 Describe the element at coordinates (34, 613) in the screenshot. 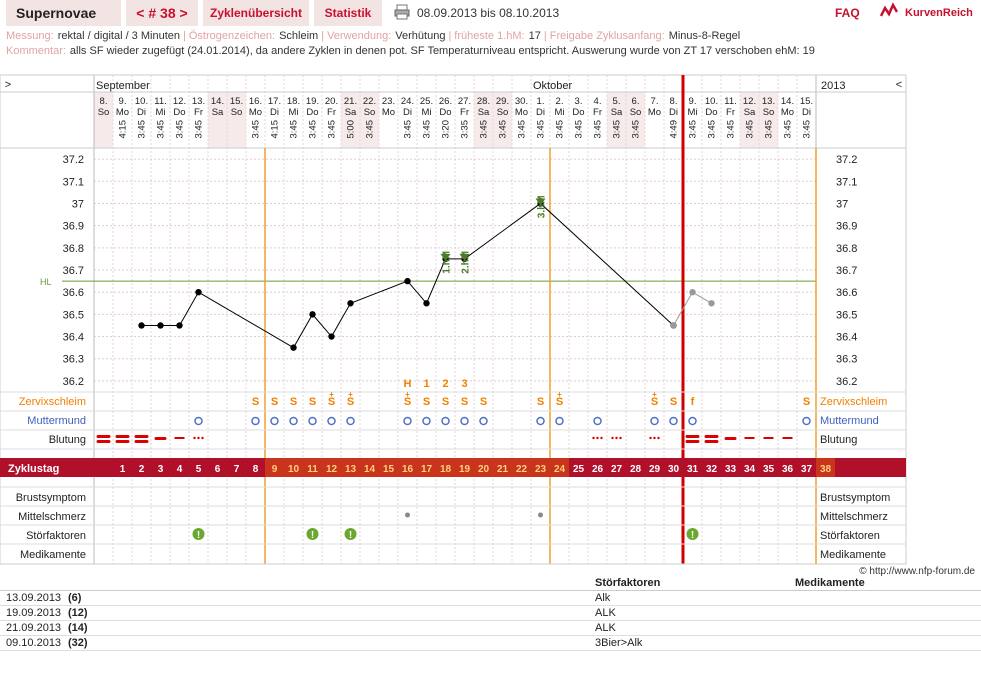

I see `note-date: 19.09.2013` at that location.